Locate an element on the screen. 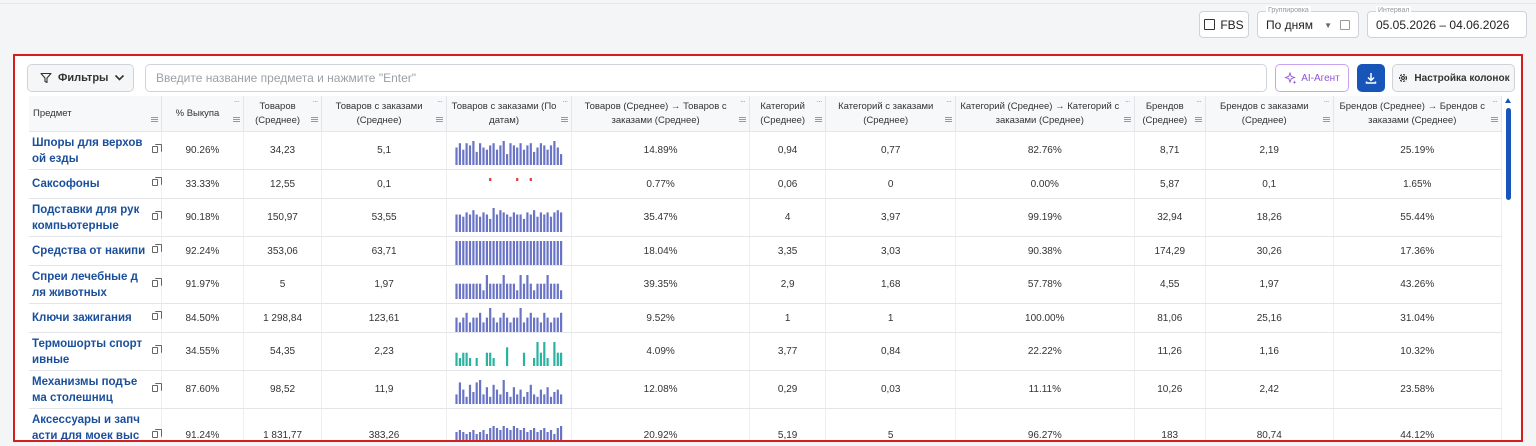  column-header: ··· Товаров с заказами (По датам) is located at coordinates (509, 114).